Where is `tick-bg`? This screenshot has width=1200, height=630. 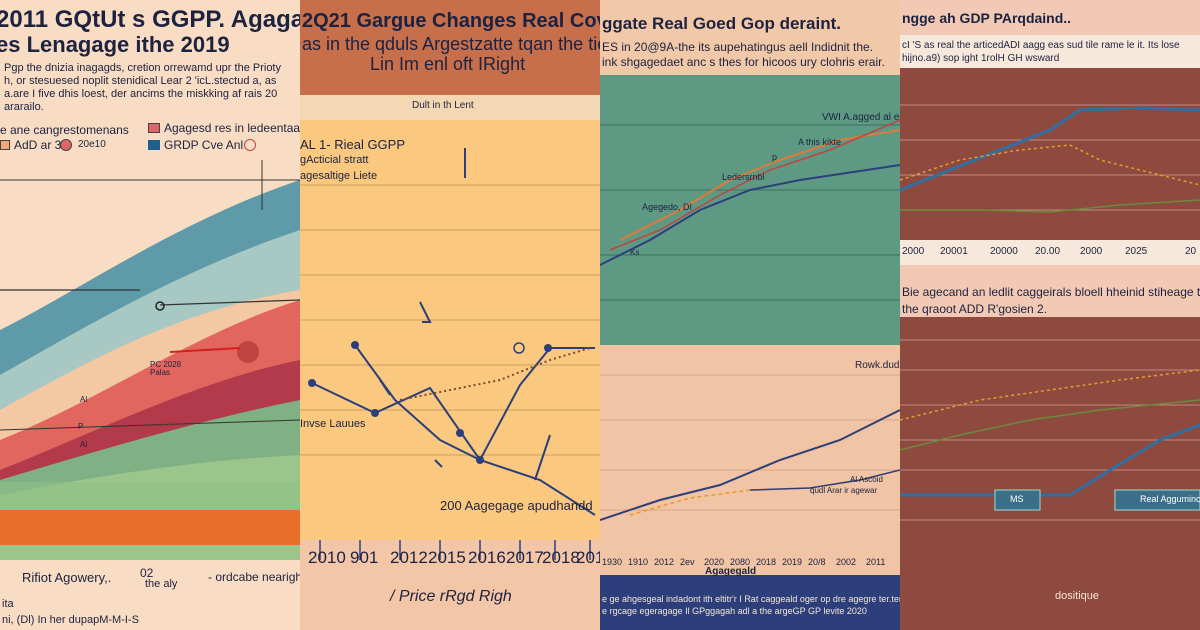 tick-bg is located at coordinates (1050, 252).